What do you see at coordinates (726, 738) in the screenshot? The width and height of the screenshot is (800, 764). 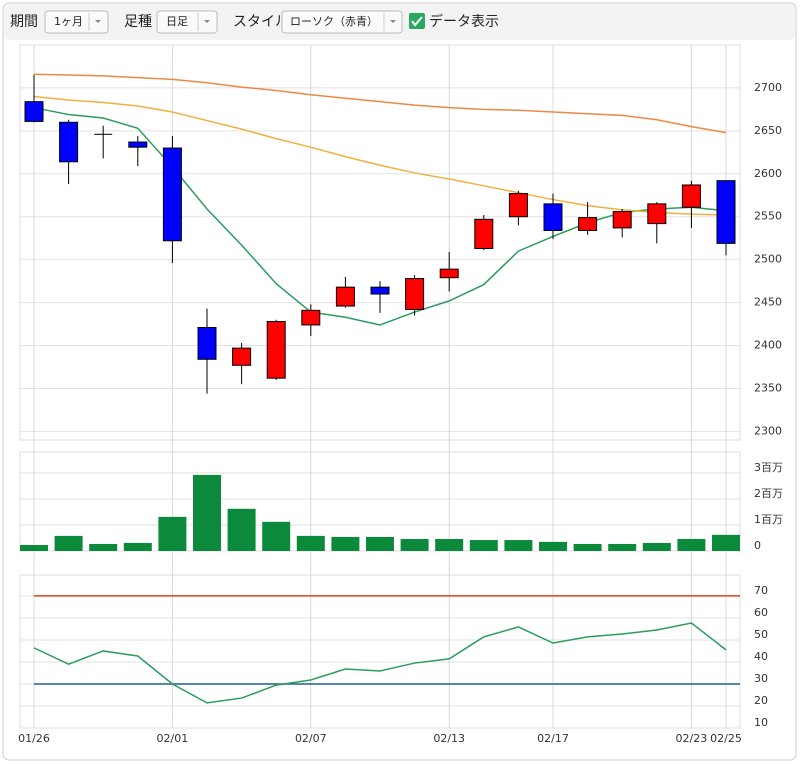 I see `x-tick-label: 02/25` at bounding box center [726, 738].